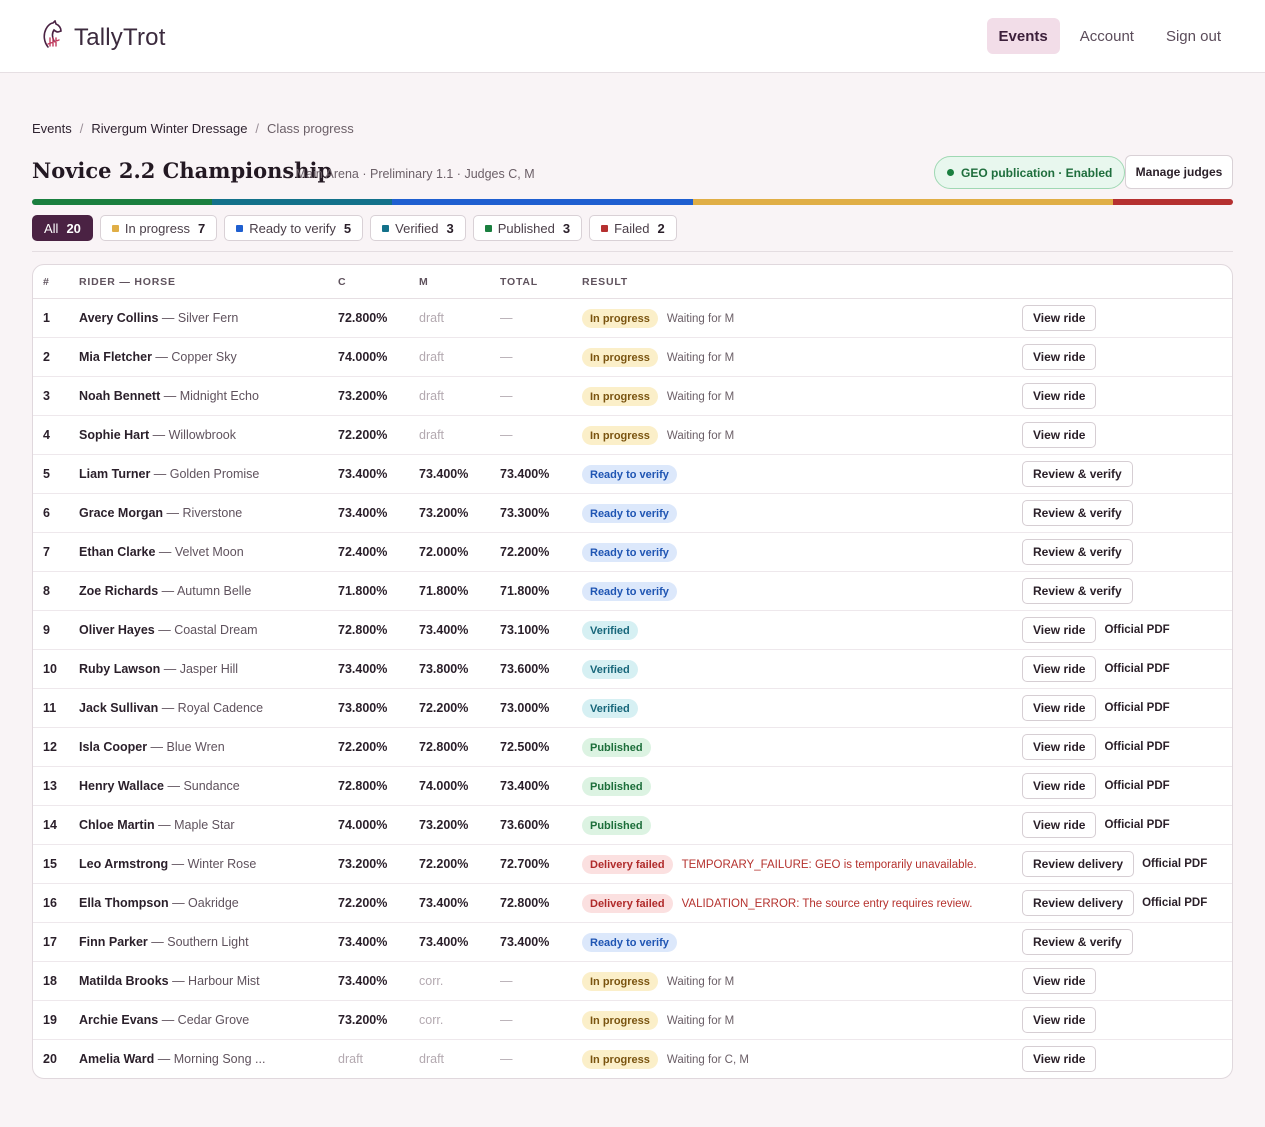 The height and width of the screenshot is (1127, 1265). I want to click on filter-label: In progress, so click(157, 228).